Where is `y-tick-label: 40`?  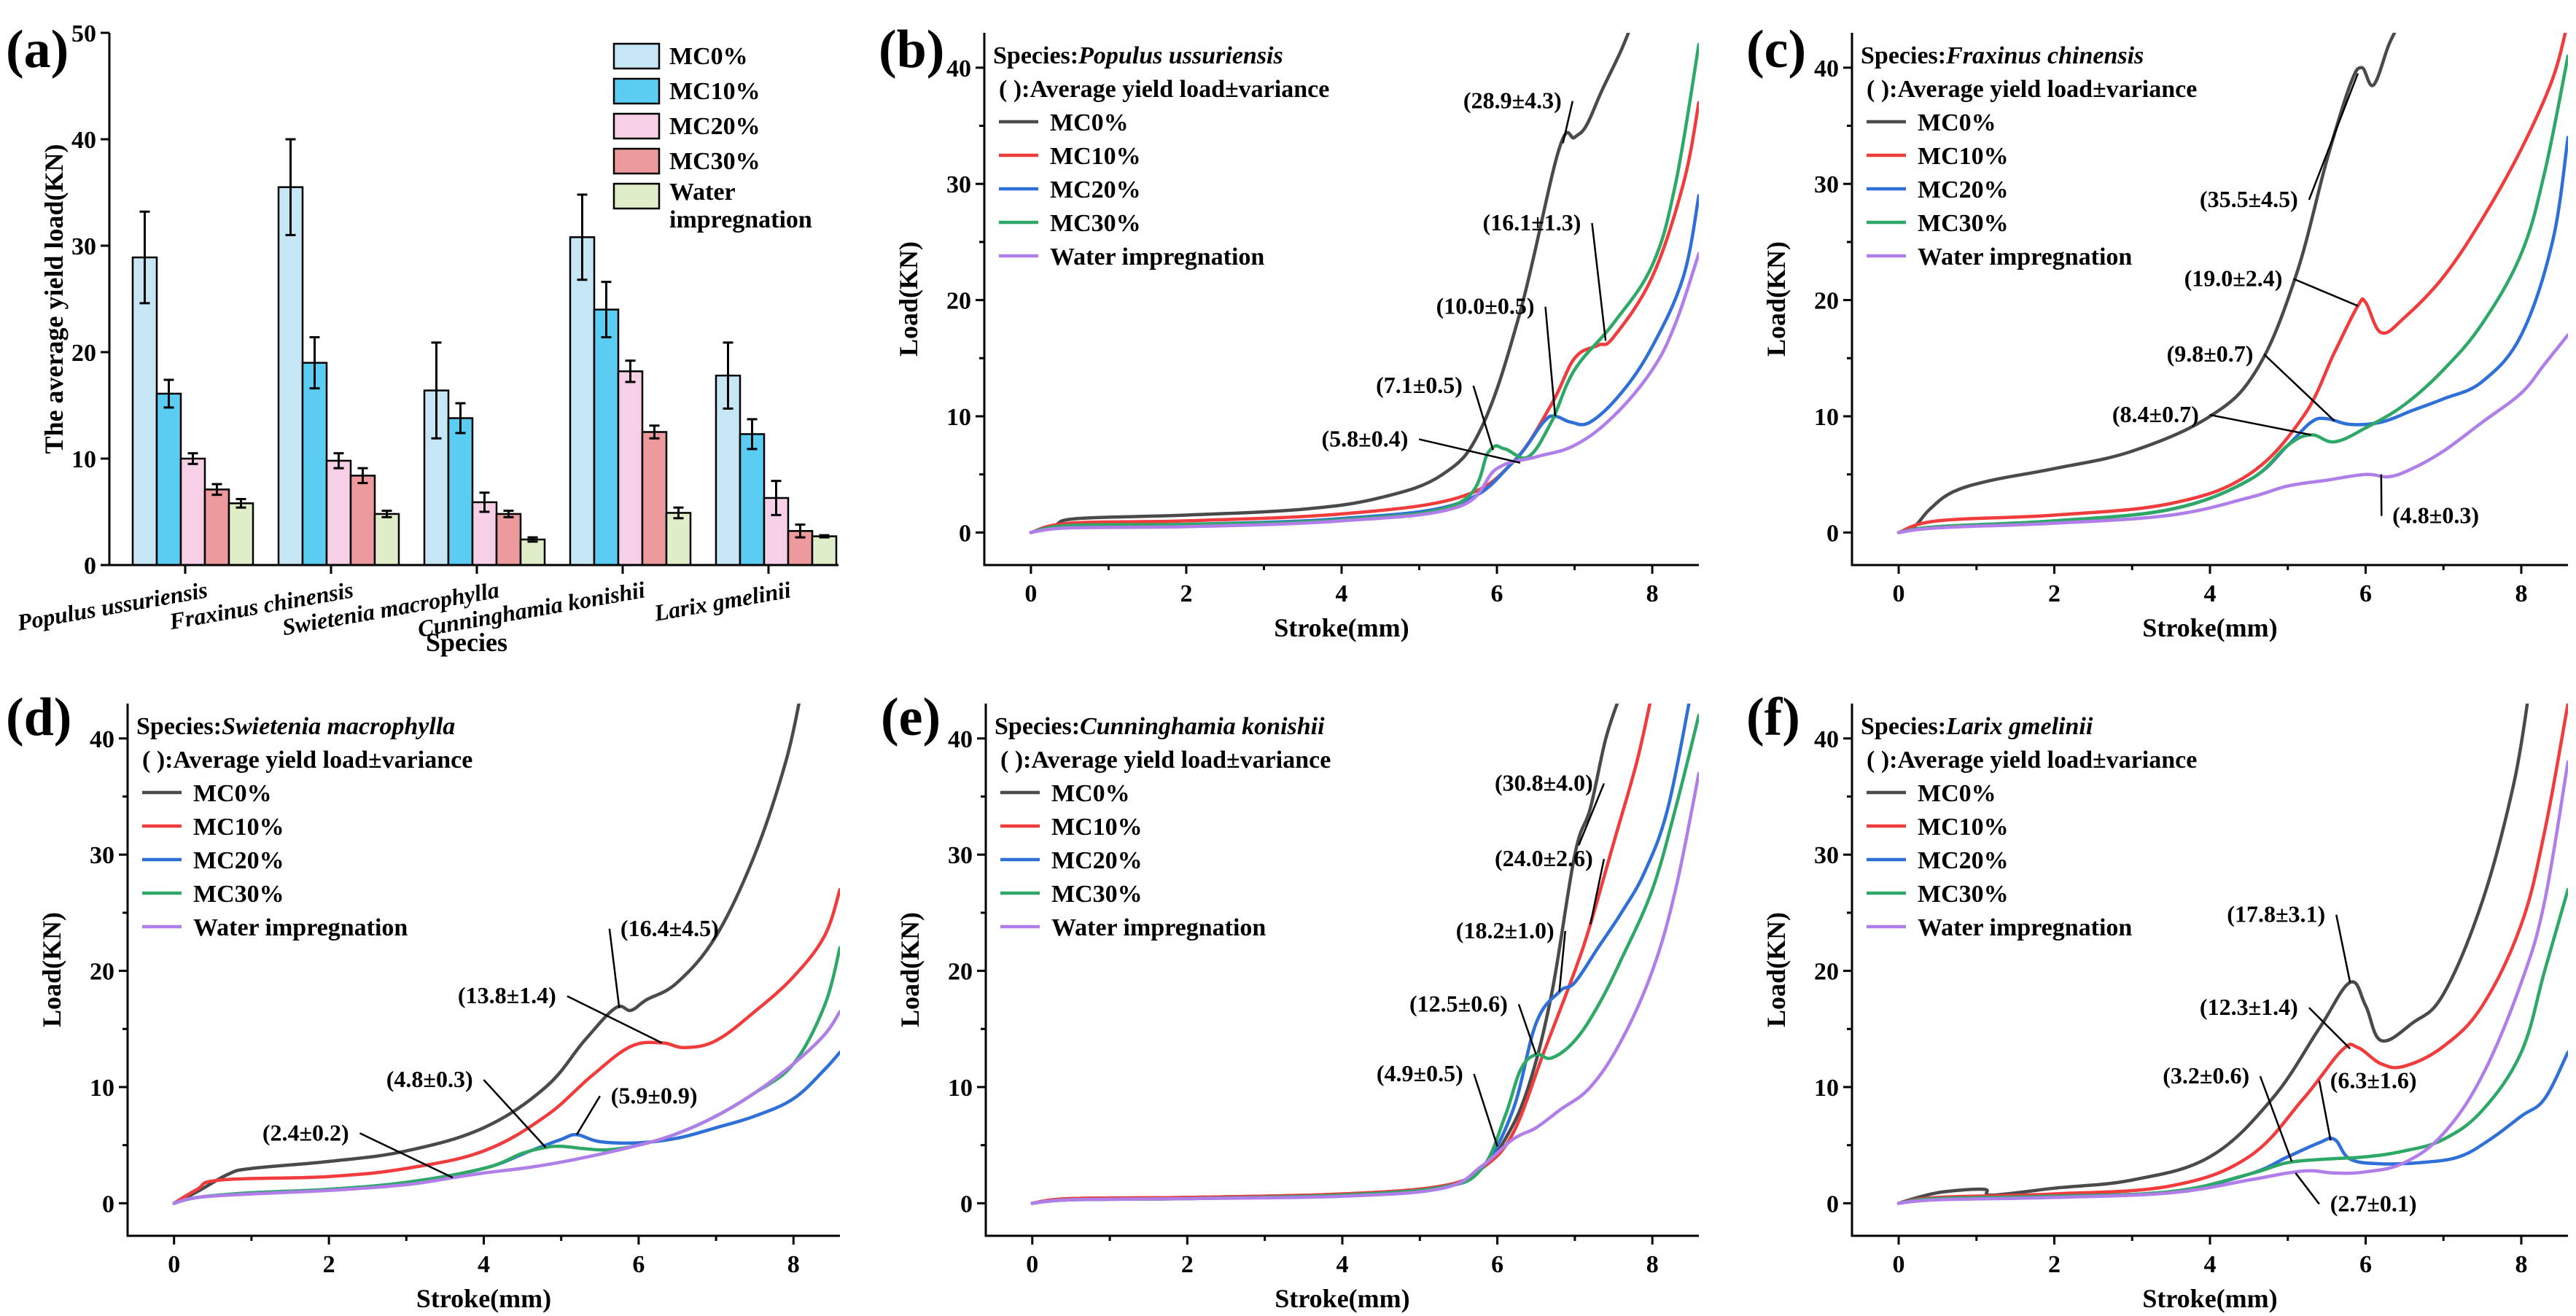
y-tick-label: 40 is located at coordinates (1826, 68).